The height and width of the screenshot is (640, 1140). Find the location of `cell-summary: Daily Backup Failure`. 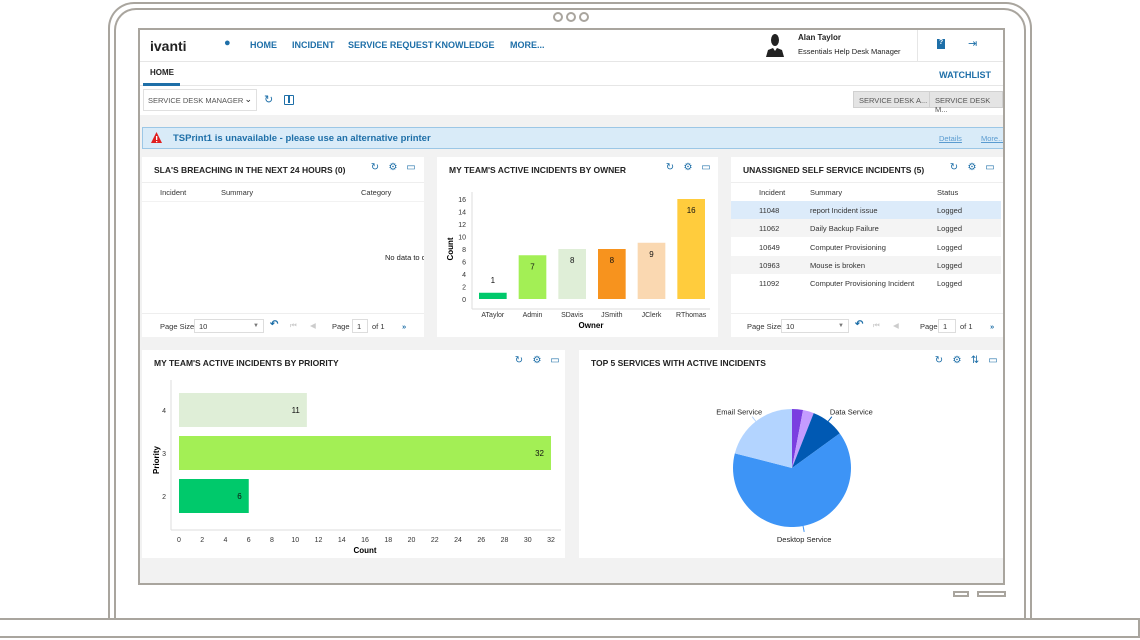

cell-summary: Daily Backup Failure is located at coordinates (844, 229).